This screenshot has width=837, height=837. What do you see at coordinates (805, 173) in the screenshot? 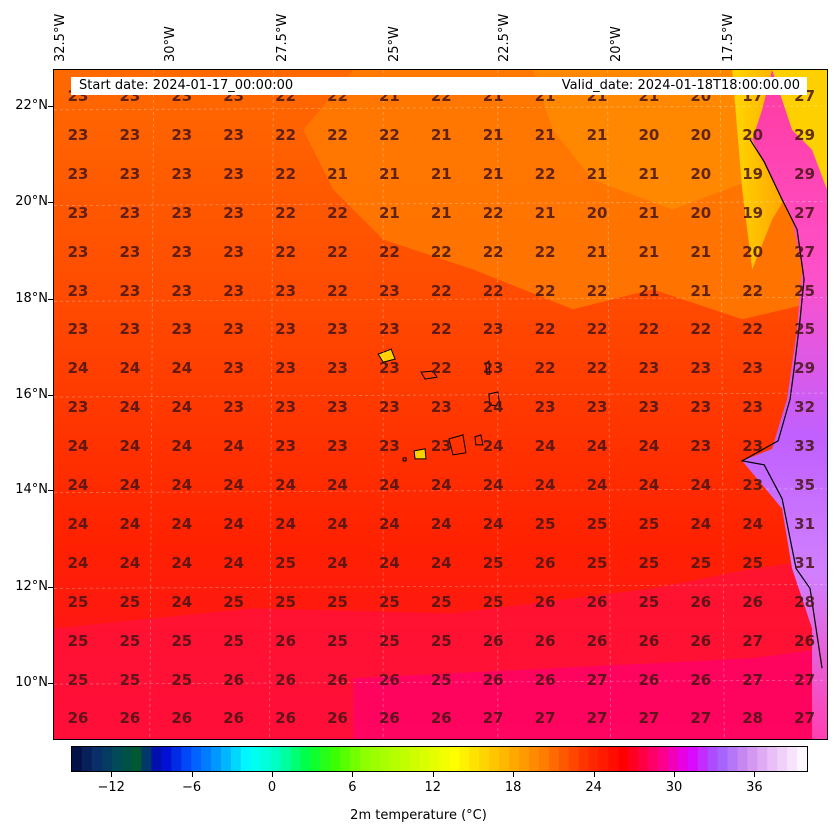
I see `temperature-value: 29` at bounding box center [805, 173].